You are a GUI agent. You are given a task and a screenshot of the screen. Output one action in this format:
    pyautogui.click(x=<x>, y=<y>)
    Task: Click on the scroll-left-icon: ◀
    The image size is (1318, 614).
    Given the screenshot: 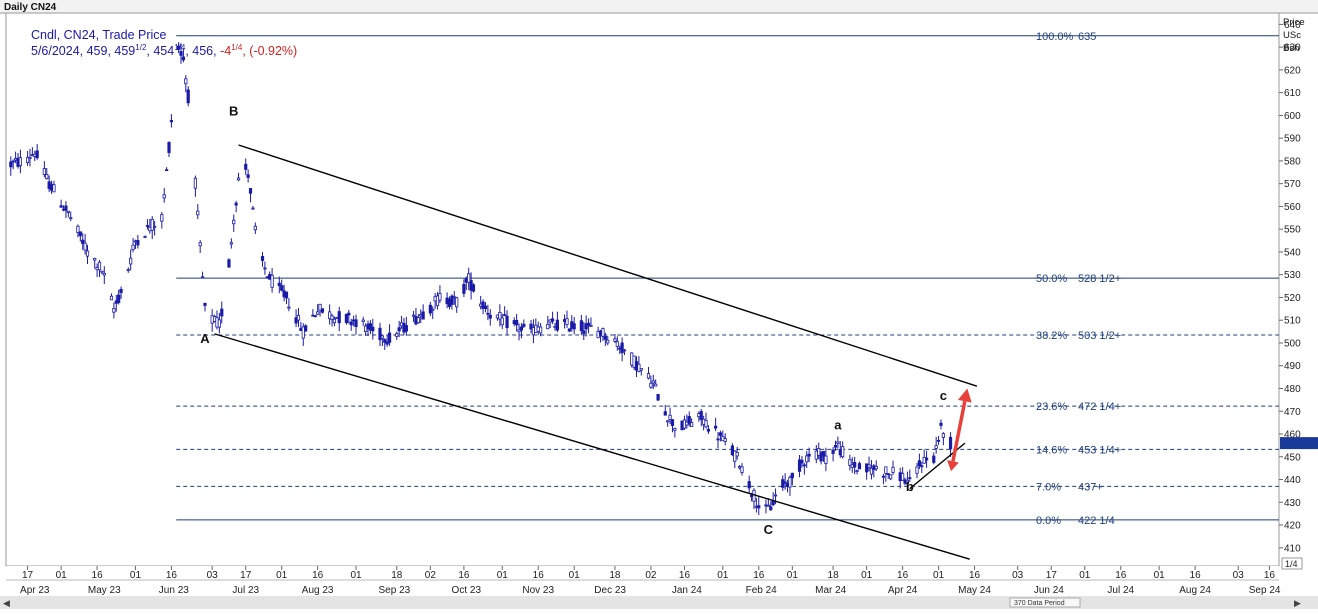 What is the action you would take?
    pyautogui.click(x=6, y=603)
    